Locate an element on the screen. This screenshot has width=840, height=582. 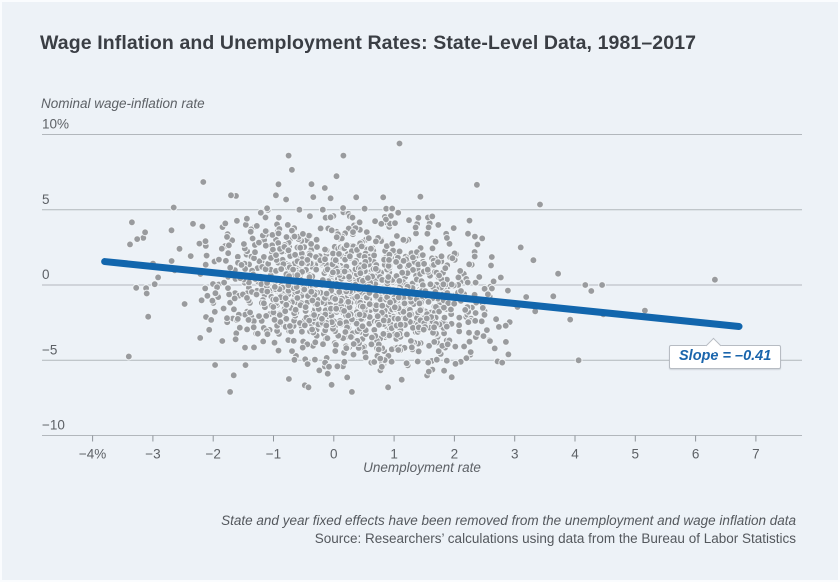
x-tick-label: −1 is located at coordinates (273, 454).